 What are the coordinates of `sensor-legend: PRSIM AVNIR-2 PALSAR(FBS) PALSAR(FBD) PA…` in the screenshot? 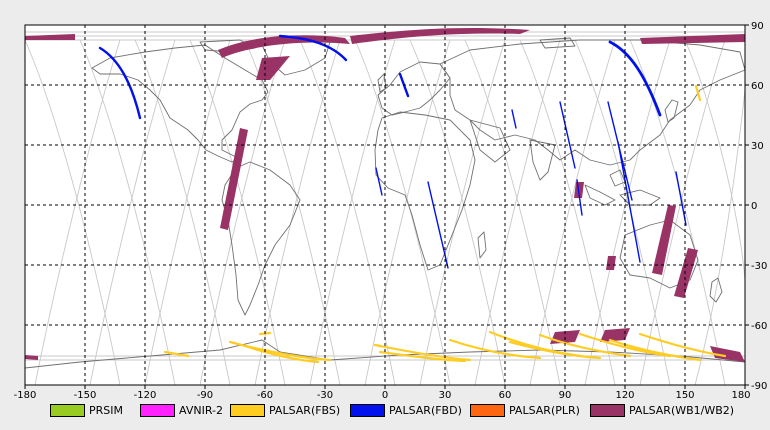 It's located at (385, 411).